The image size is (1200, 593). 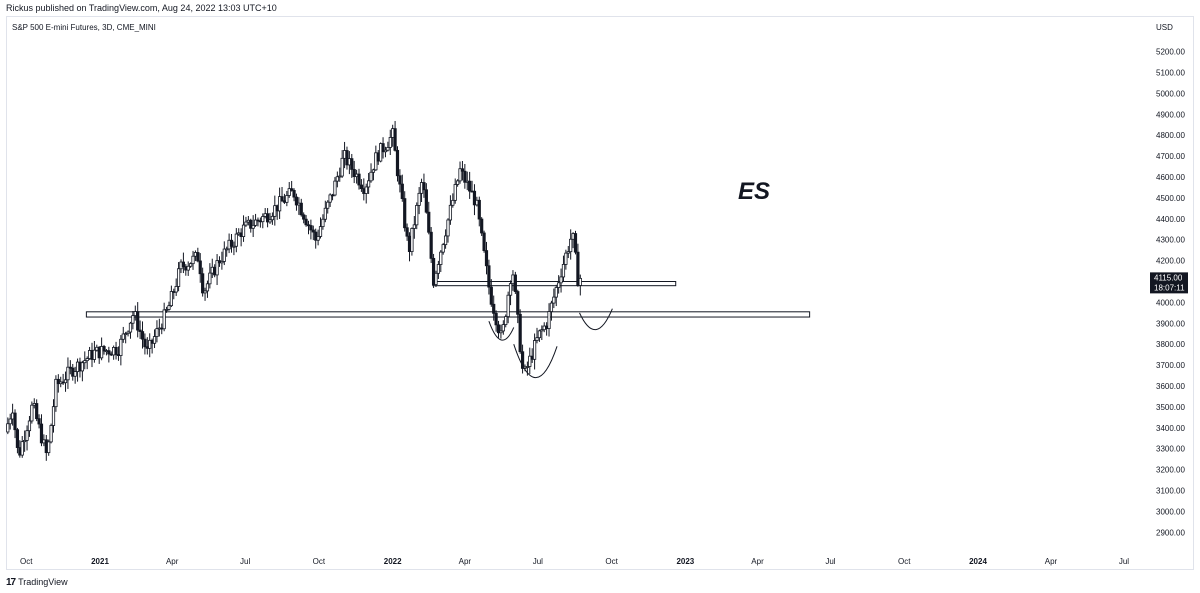 I want to click on price-tick-label: 2900.00, so click(x=1170, y=532).